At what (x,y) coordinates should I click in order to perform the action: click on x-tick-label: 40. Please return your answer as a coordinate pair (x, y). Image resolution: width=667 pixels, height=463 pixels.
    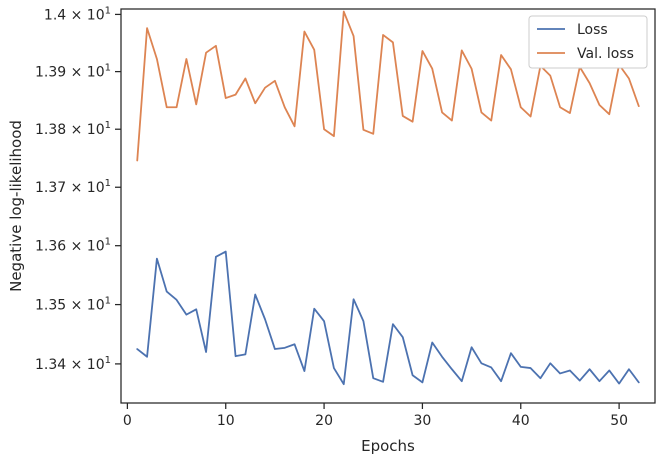
    Looking at the image, I should click on (521, 421).